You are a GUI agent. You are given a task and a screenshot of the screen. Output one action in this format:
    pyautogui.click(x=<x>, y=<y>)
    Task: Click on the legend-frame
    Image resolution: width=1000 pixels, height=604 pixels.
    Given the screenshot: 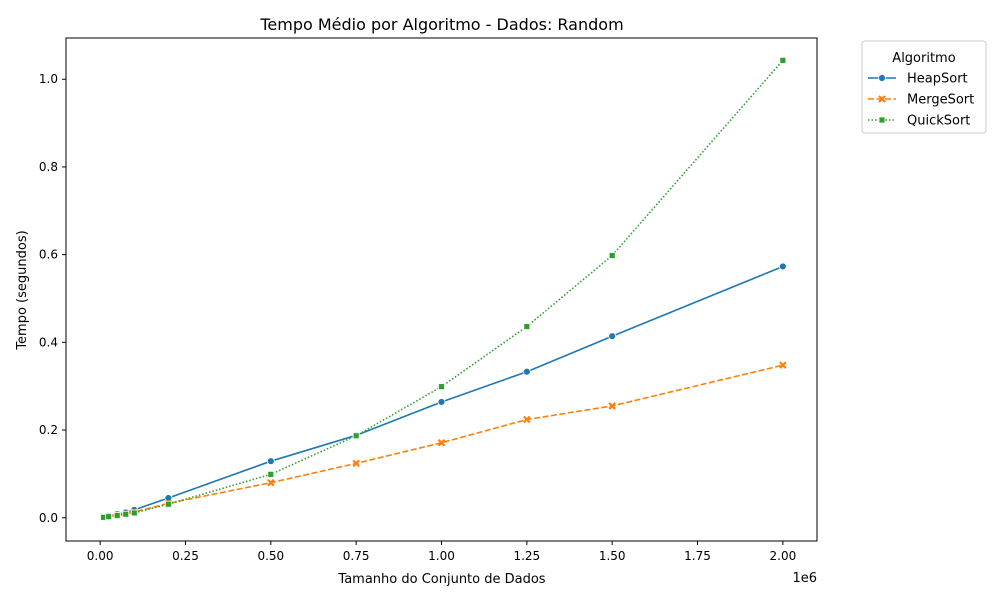 What is the action you would take?
    pyautogui.click(x=924, y=87)
    